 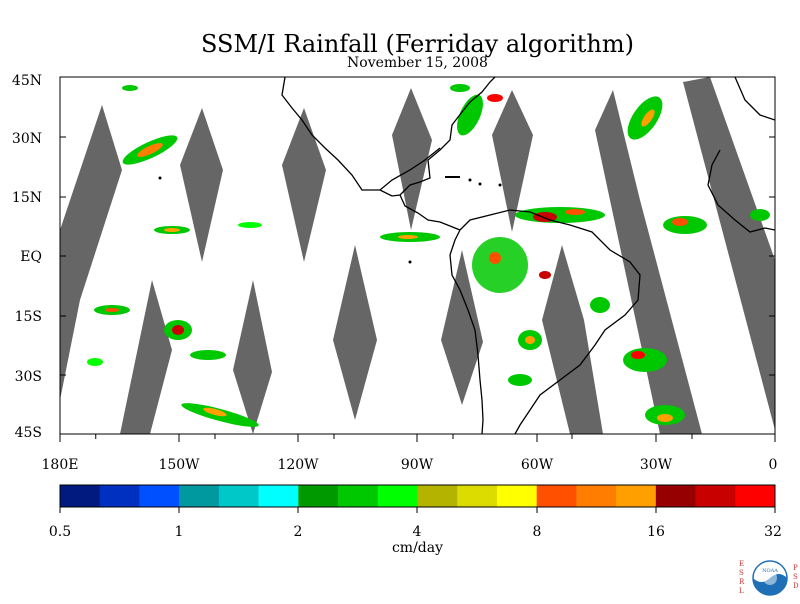 What do you see at coordinates (27, 198) in the screenshot?
I see `lat-label-15n: 15N` at bounding box center [27, 198].